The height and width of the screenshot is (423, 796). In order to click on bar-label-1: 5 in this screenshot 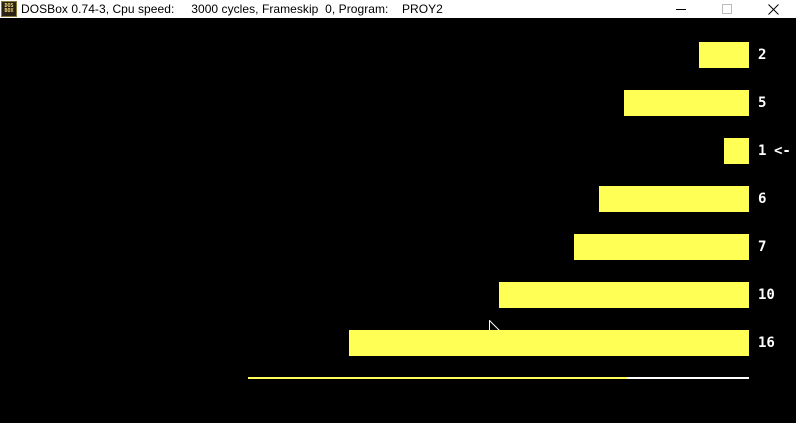, I will do `click(762, 103)`.